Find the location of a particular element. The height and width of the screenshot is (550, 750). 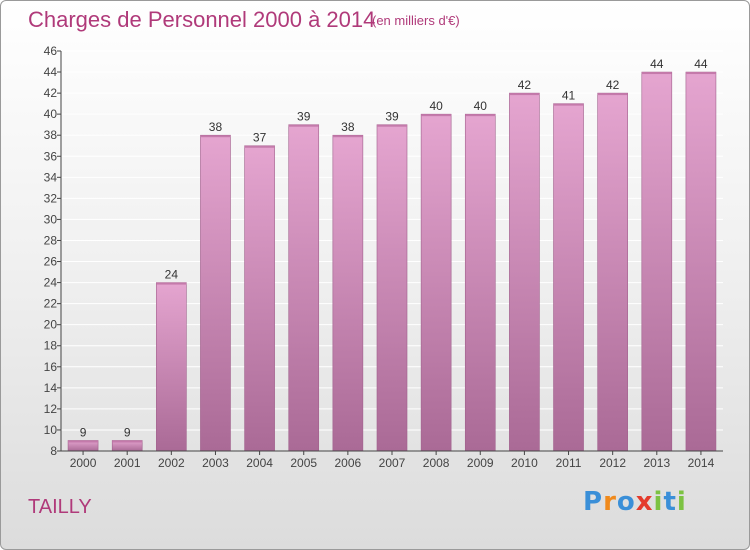

y-tick-label: 42 is located at coordinates (51, 93).